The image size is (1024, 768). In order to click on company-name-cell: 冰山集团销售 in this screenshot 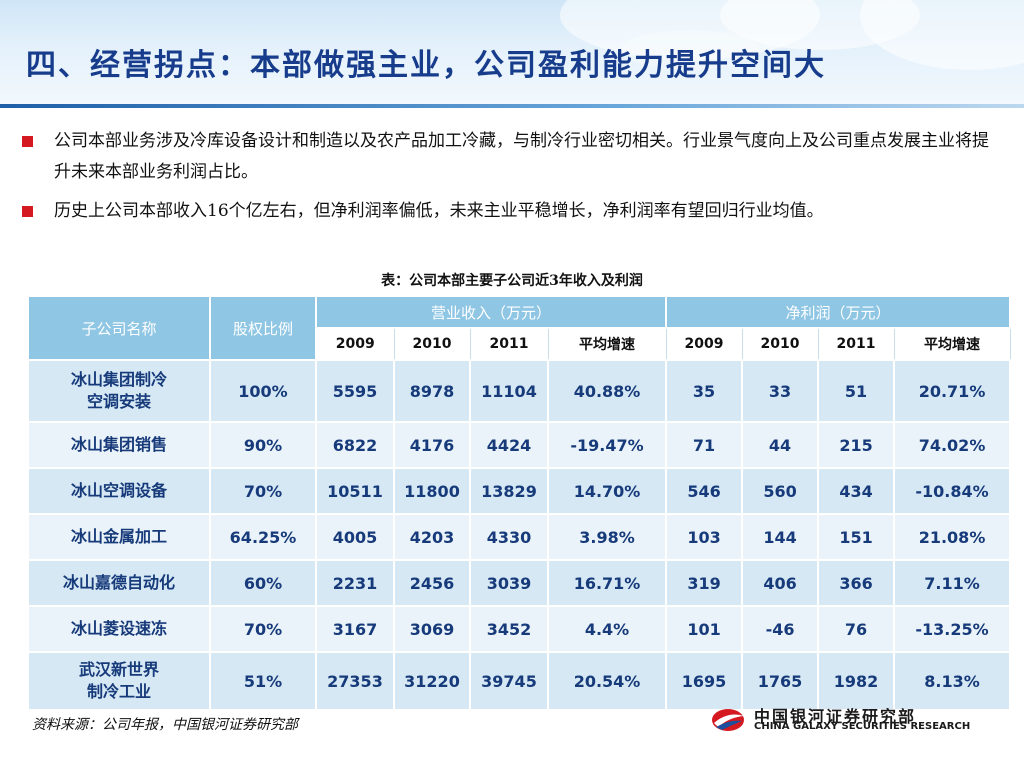, I will do `click(119, 445)`.